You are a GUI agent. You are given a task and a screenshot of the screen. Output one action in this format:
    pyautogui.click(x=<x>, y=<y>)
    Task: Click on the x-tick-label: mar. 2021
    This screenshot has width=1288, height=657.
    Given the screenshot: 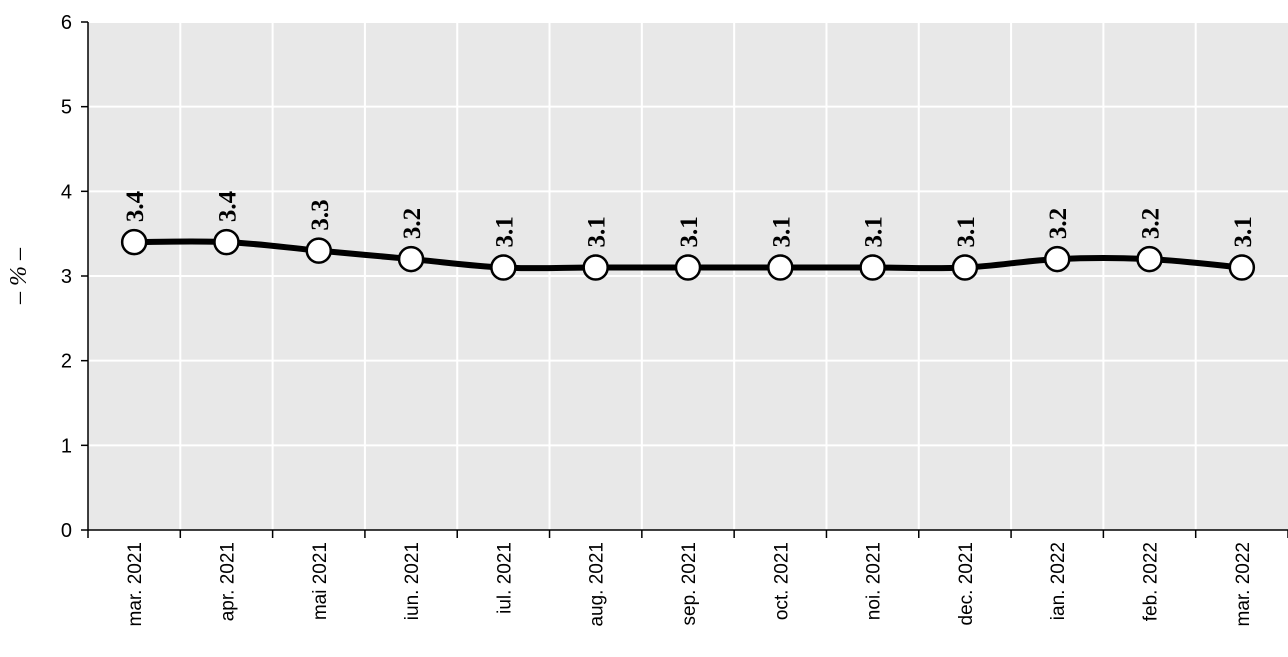 What is the action you would take?
    pyautogui.click(x=135, y=584)
    